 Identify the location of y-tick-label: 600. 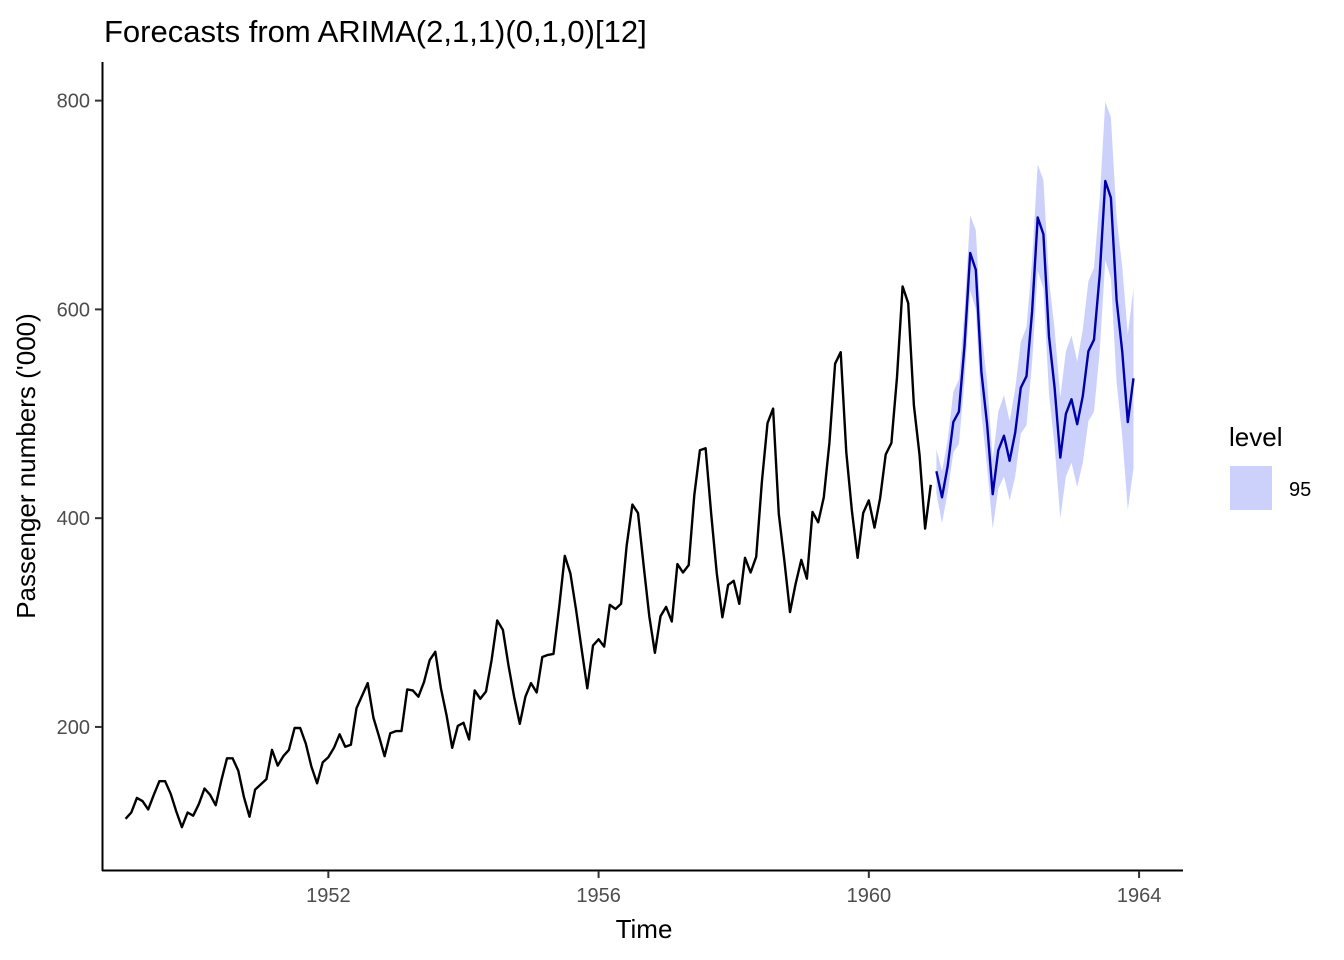
(73, 310).